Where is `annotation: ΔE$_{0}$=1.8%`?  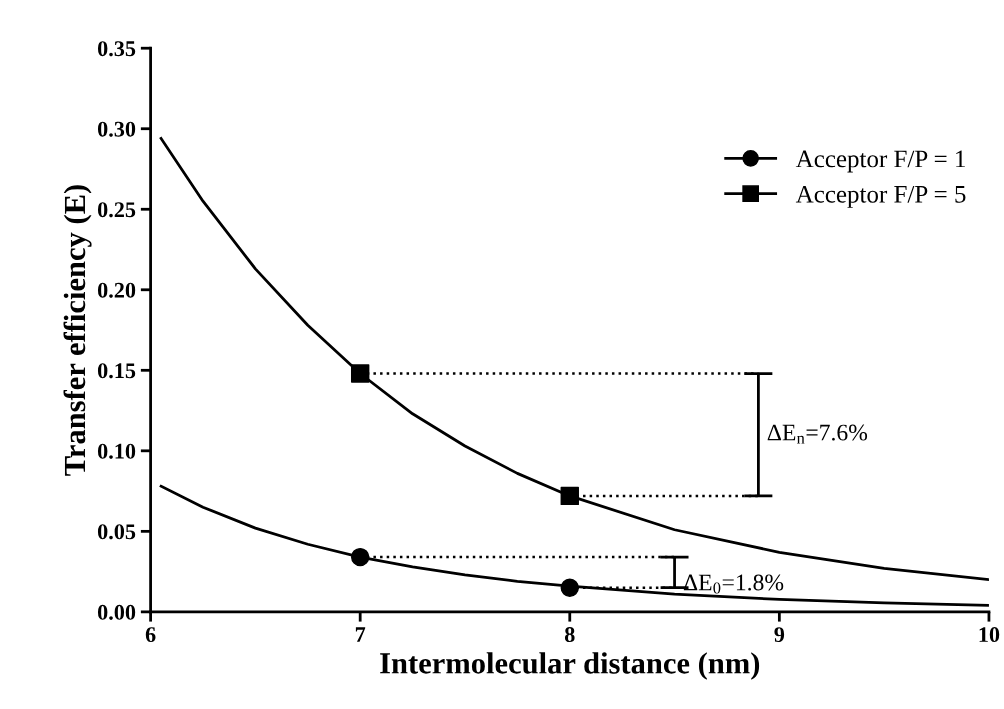 annotation: ΔE$_{0}$=1.8% is located at coordinates (733, 584).